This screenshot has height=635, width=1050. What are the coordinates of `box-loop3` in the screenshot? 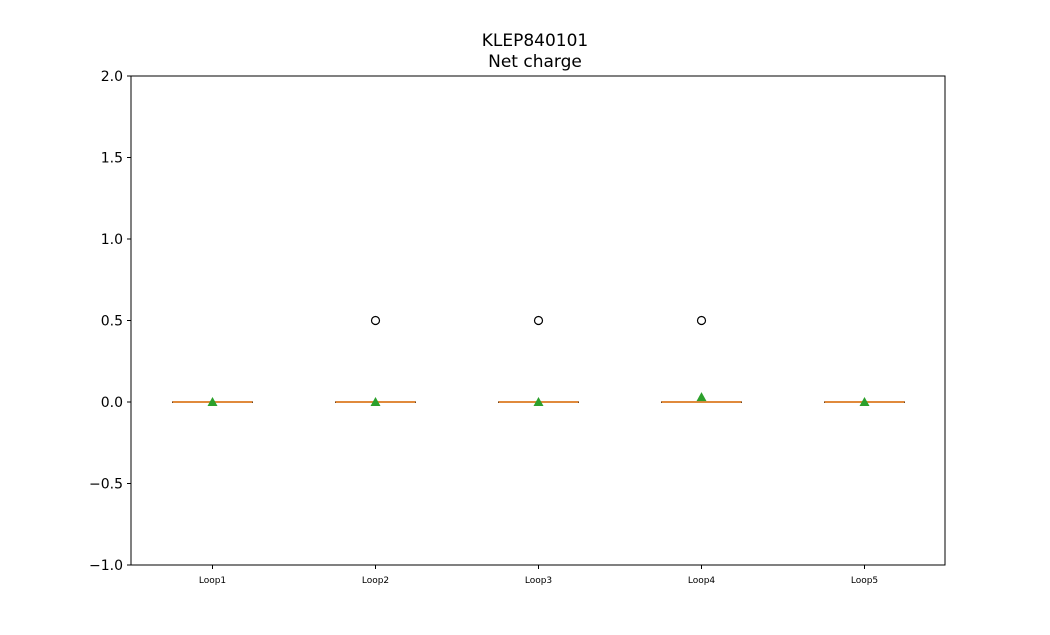 It's located at (538, 360).